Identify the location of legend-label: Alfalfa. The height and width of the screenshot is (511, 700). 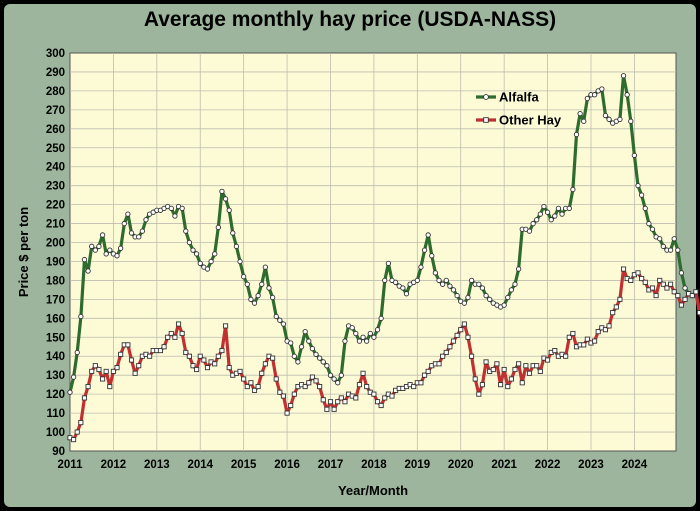
(519, 97).